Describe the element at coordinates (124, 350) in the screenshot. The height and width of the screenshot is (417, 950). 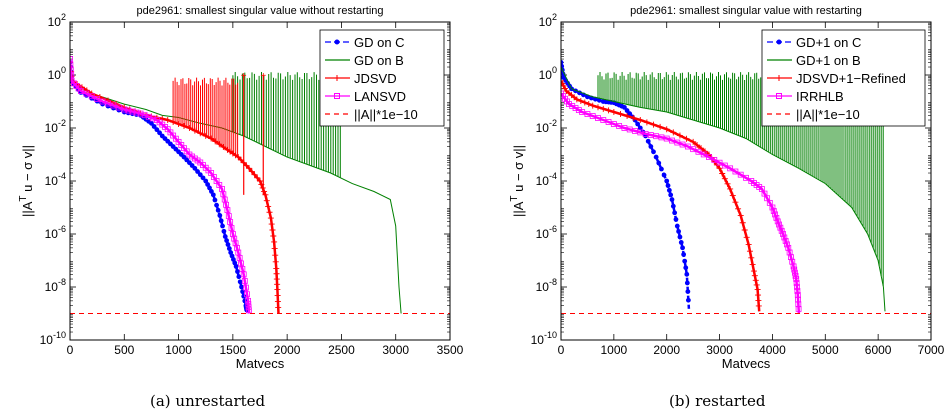
I see `x-tick-label: 500` at that location.